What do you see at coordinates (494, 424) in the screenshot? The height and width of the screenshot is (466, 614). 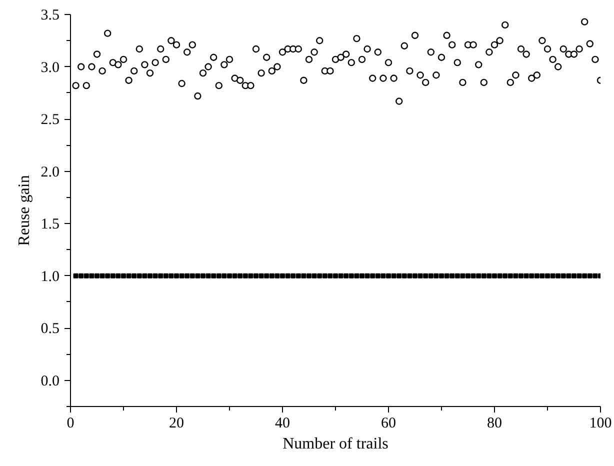 I see `x-tick-label: 80` at bounding box center [494, 424].